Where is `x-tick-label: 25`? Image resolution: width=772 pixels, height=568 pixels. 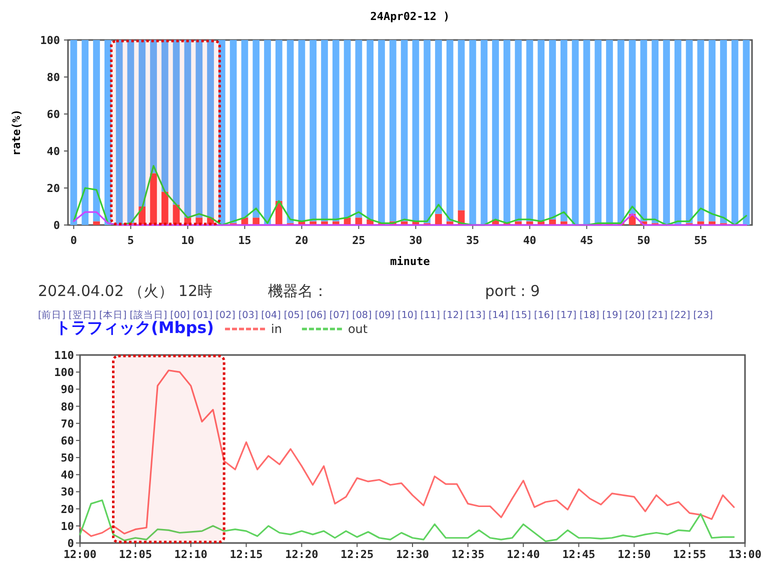 x-tick-label: 25 is located at coordinates (359, 240).